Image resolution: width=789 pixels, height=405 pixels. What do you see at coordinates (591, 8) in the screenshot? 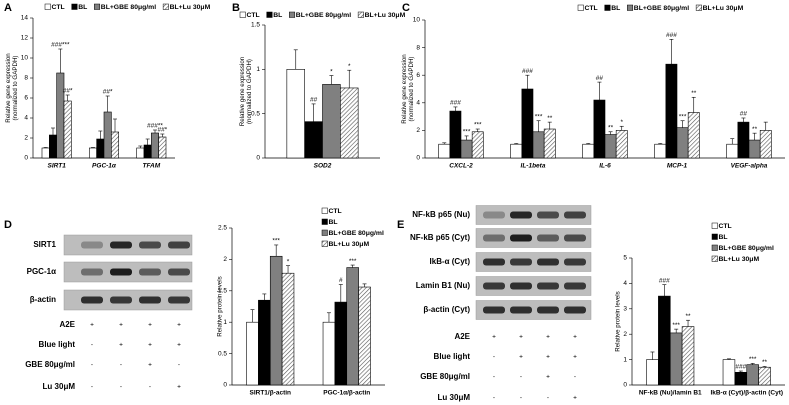
I see `legend-label: CTL` at bounding box center [591, 8].